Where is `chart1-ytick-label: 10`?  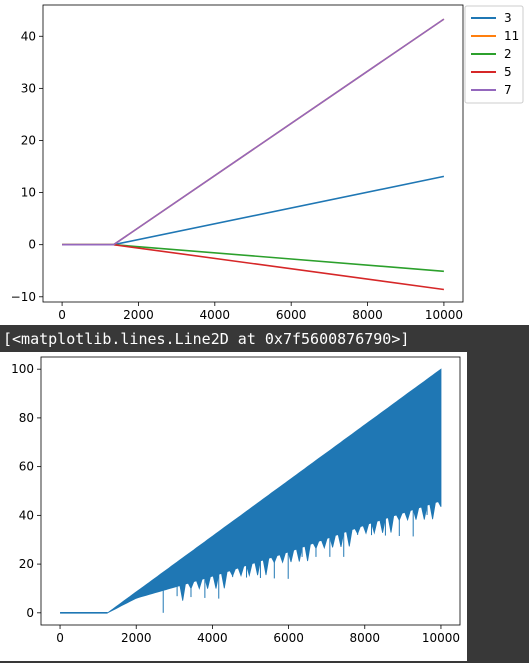 chart1-ytick-label: 10 is located at coordinates (28, 193).